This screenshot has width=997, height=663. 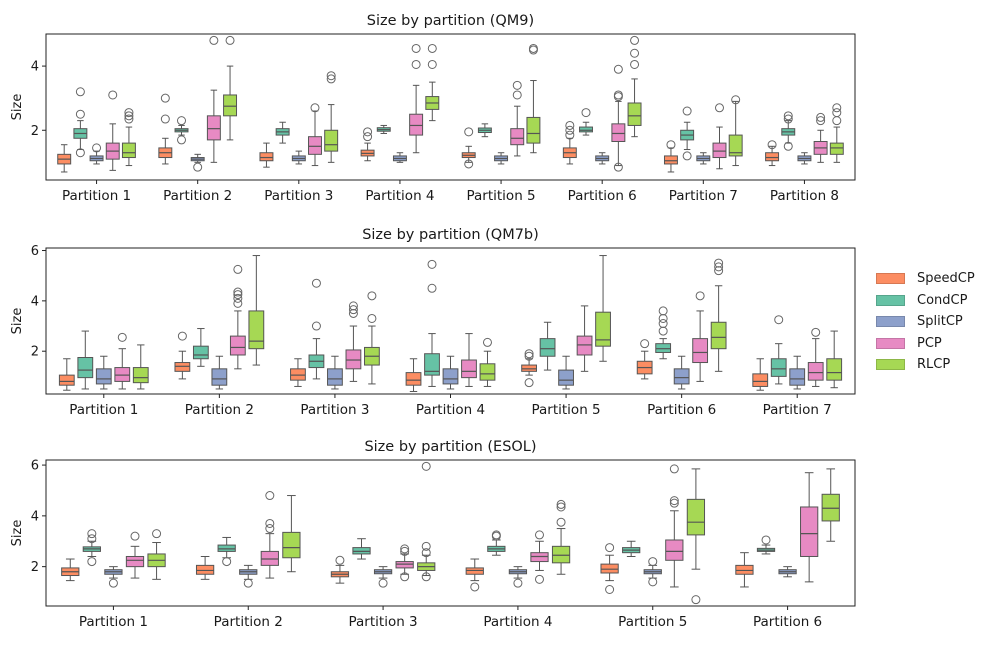 I want to click on legend-item-speedcp: SpeedCP, so click(x=925, y=279).